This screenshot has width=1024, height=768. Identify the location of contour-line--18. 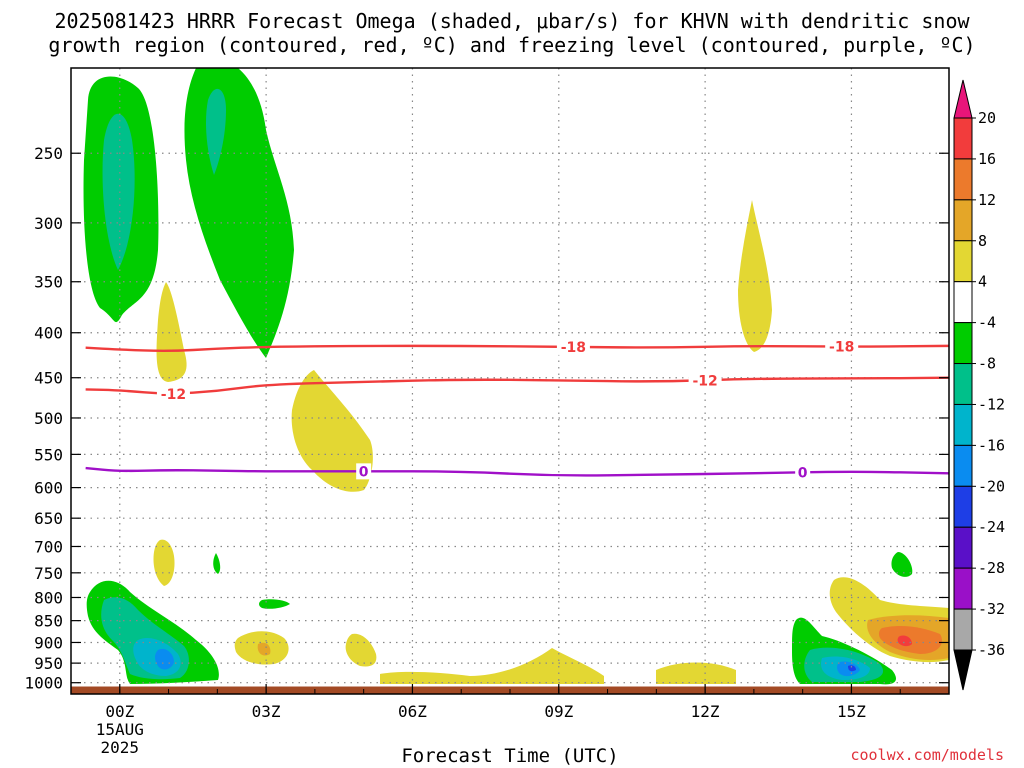
(517, 348).